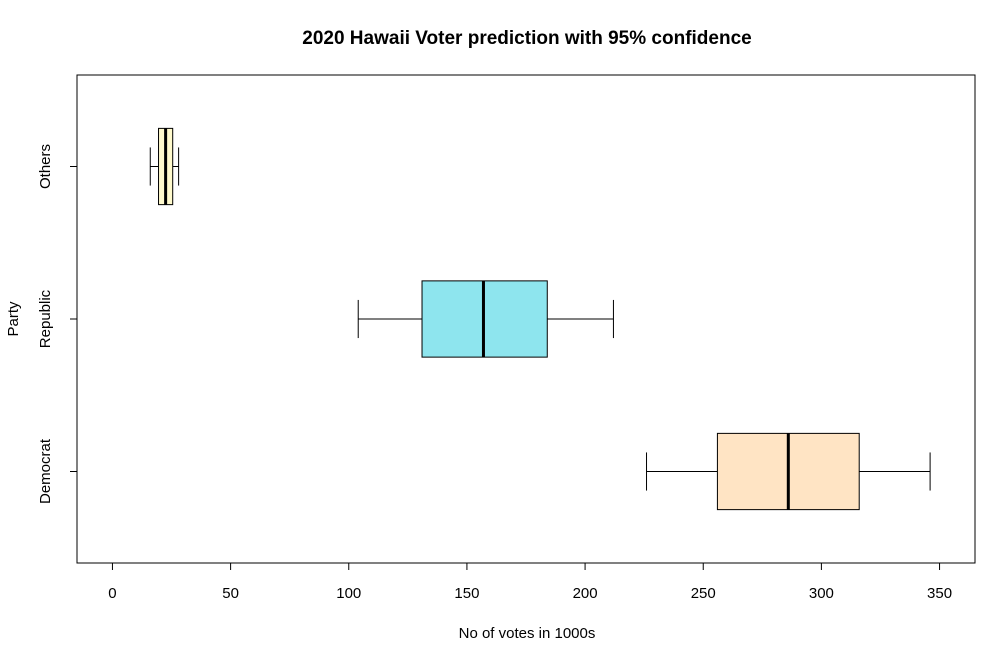 This screenshot has height=658, width=1006. Describe the element at coordinates (485, 319) in the screenshot. I see `box-republic` at that location.